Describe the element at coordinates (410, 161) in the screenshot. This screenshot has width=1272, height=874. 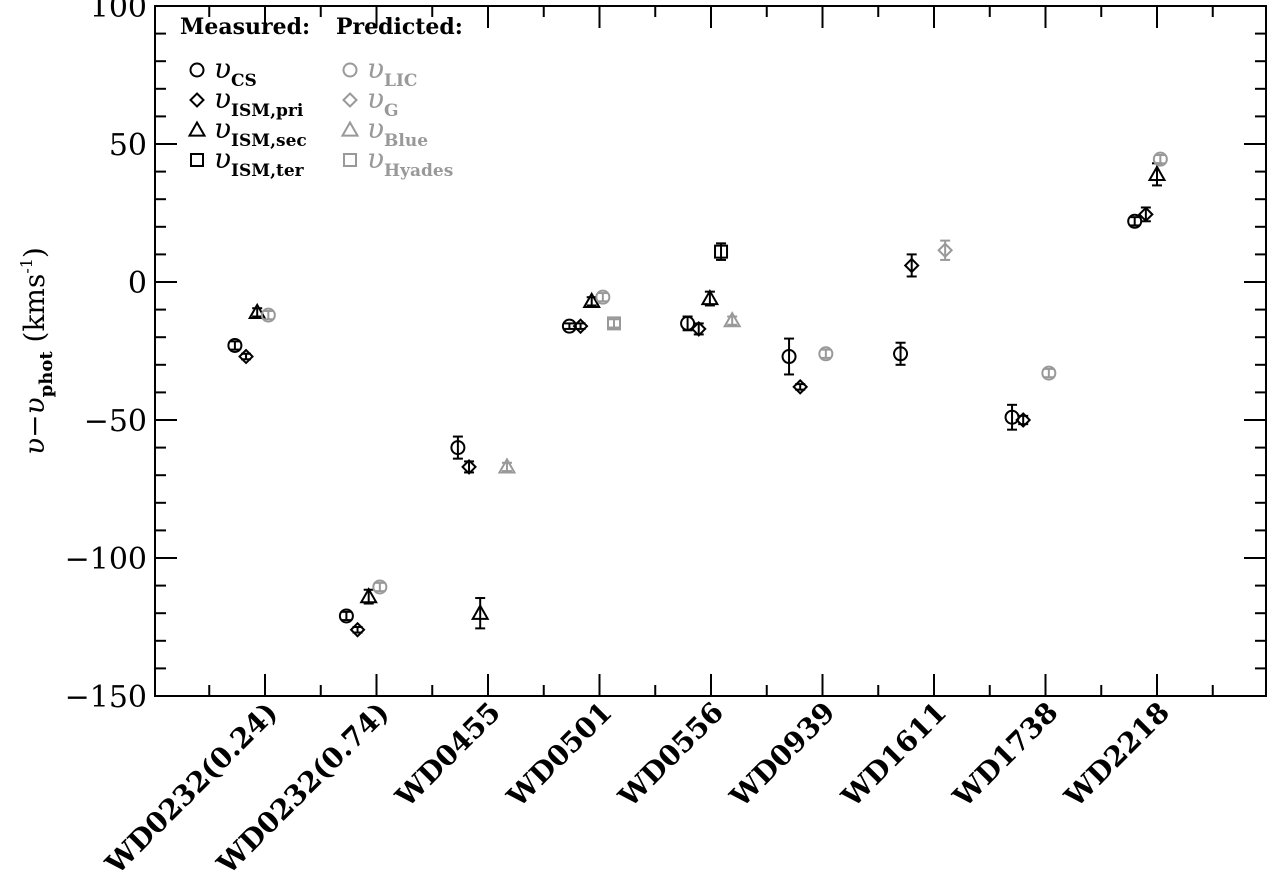
I see `legend-label-hyades: υHyades` at that location.